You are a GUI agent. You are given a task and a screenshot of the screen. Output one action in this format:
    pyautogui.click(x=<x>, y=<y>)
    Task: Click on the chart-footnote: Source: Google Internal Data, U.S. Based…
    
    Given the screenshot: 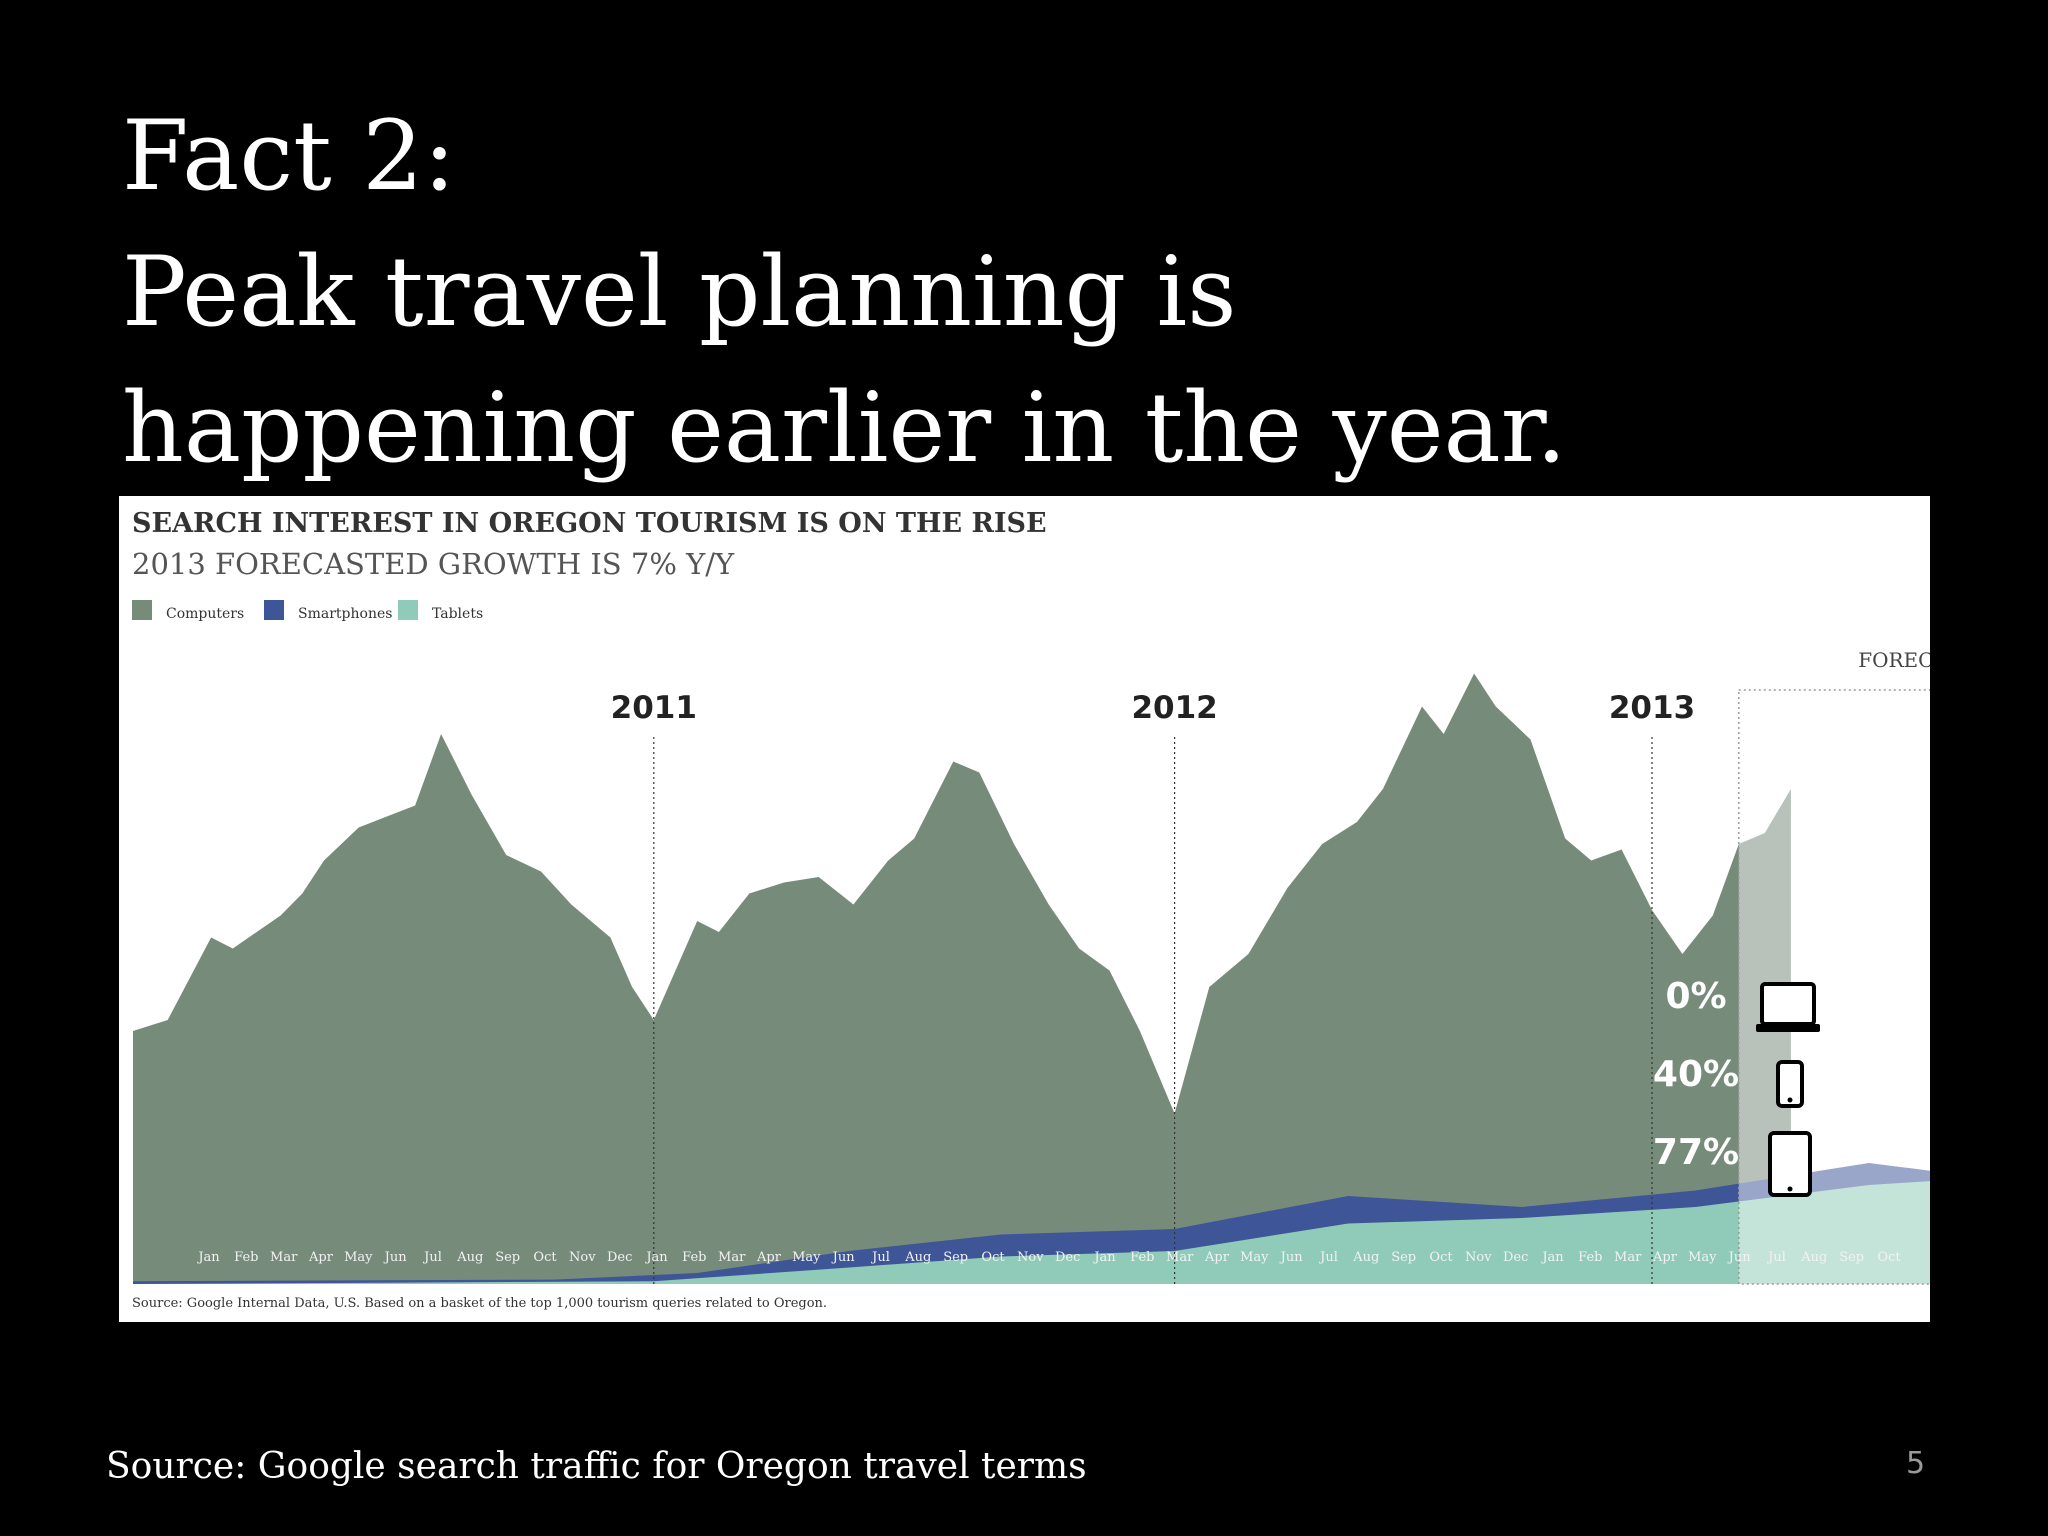 What is the action you would take?
    pyautogui.click(x=479, y=1303)
    